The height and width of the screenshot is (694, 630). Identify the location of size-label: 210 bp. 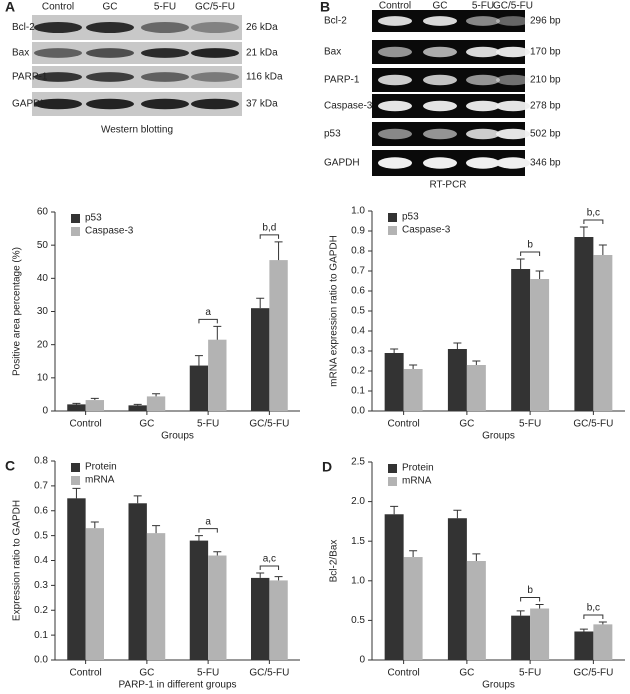
(545, 80).